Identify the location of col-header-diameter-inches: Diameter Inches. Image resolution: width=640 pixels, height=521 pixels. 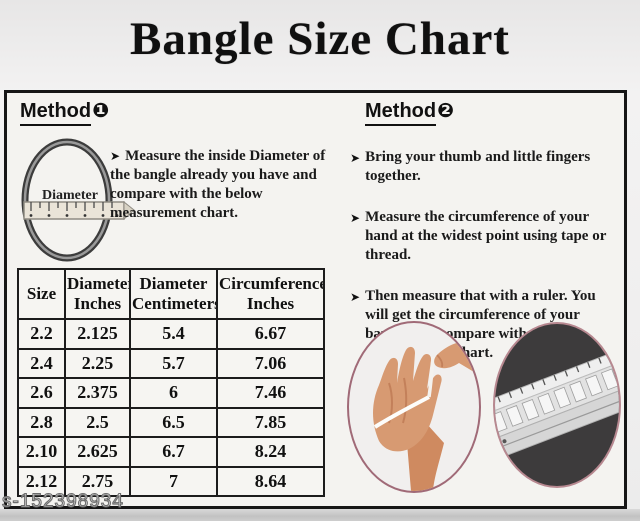
(97, 294).